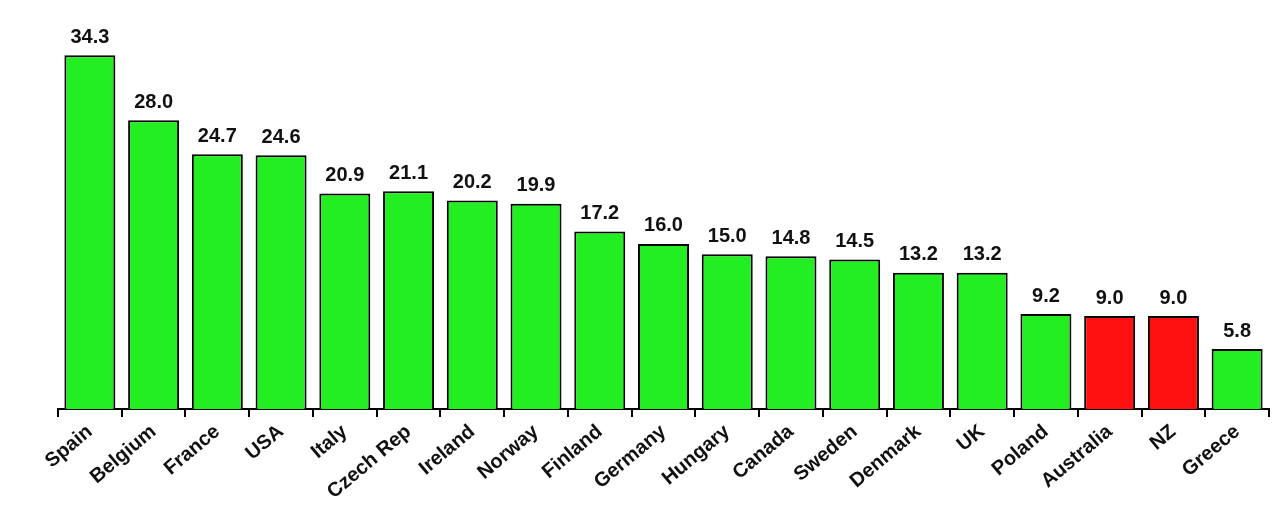  Describe the element at coordinates (791, 236) in the screenshot. I see `data-label: 14.8` at that location.